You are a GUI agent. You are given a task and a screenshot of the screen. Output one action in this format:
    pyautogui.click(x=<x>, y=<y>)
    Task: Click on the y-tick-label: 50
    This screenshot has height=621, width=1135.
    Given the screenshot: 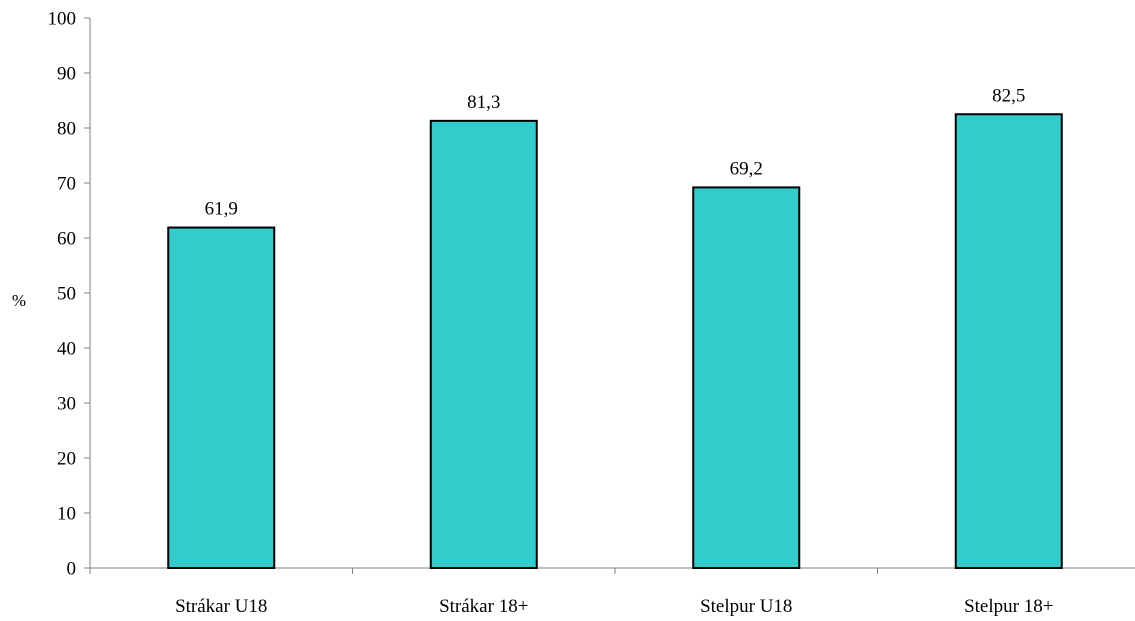 What is the action you would take?
    pyautogui.click(x=66, y=294)
    